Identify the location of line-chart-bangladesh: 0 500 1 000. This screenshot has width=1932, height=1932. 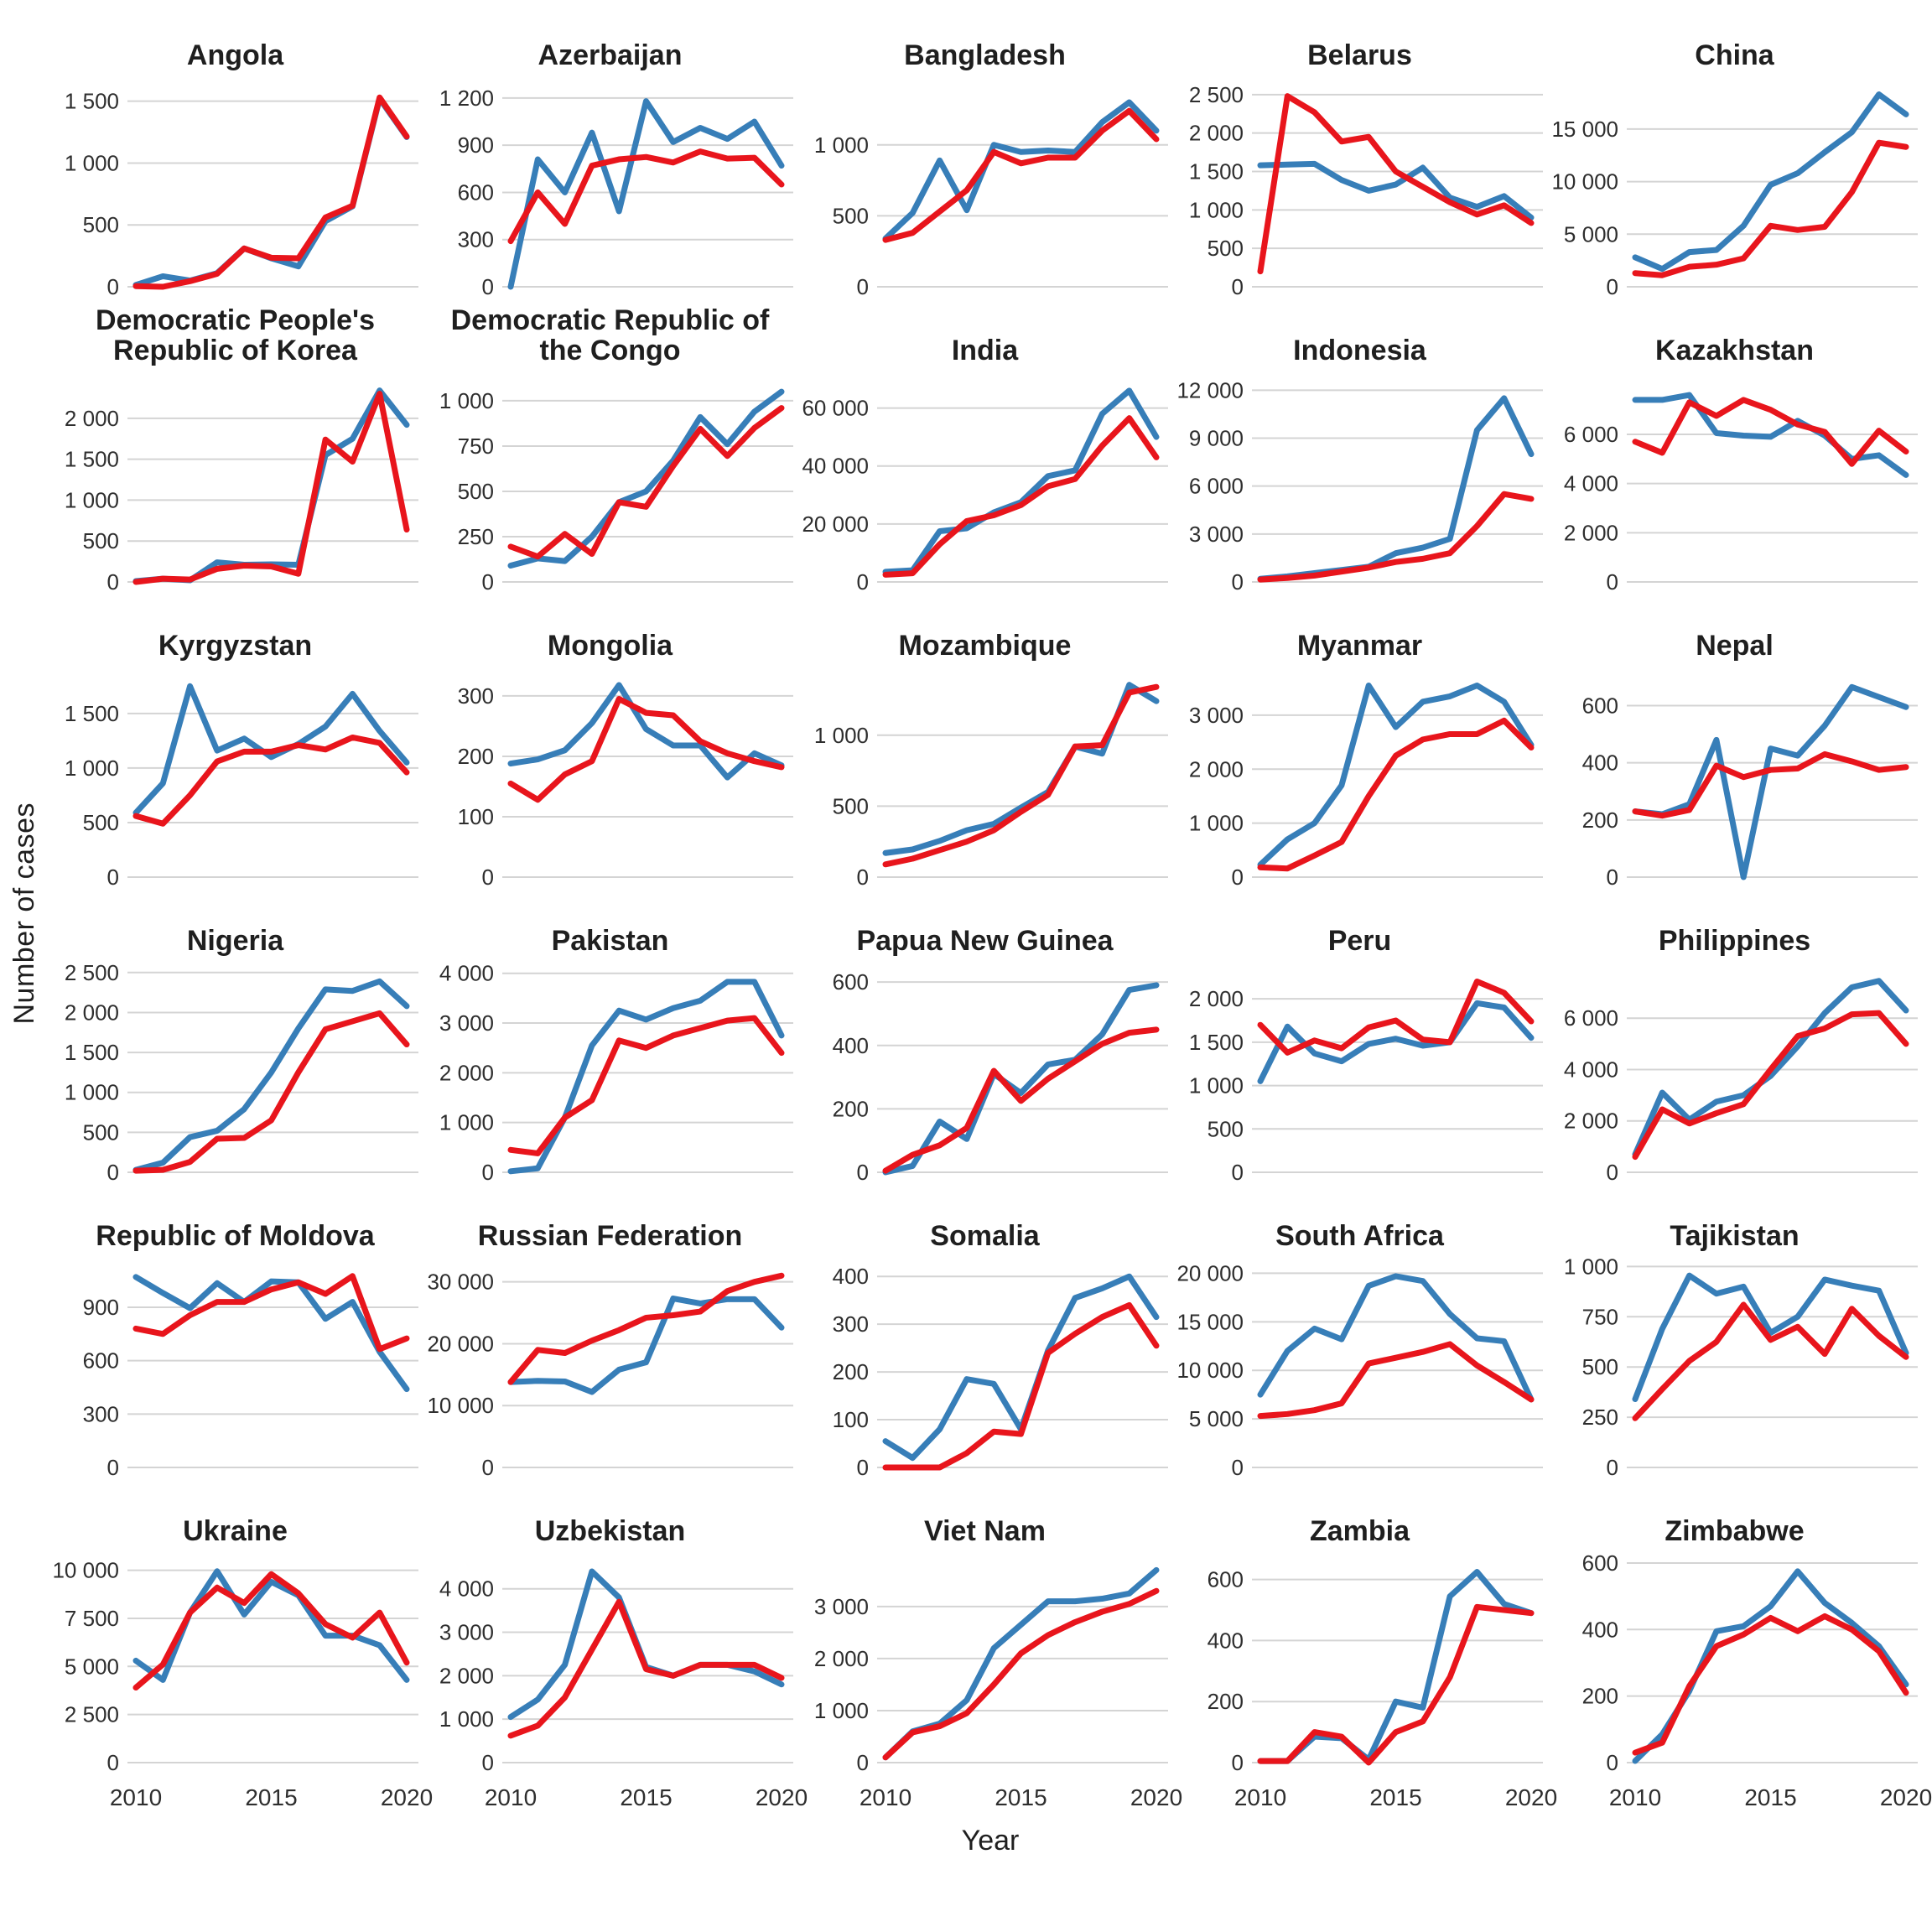
(991, 199).